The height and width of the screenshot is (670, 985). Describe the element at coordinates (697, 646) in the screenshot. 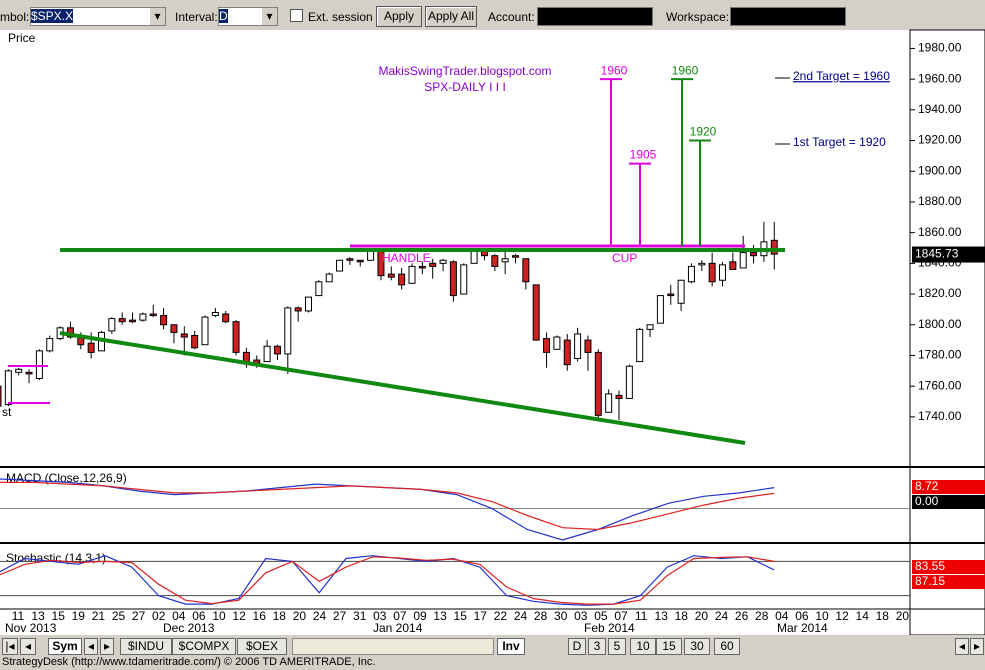

I see `period-tab: 30` at that location.